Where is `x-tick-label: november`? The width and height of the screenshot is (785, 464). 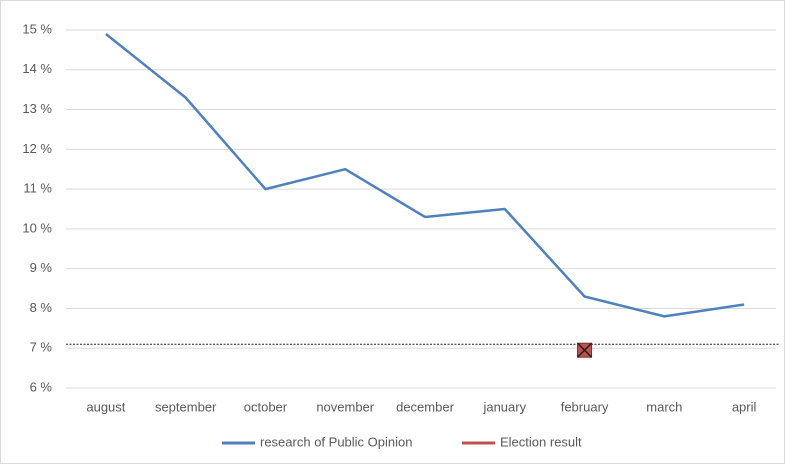
x-tick-label: november is located at coordinates (345, 406).